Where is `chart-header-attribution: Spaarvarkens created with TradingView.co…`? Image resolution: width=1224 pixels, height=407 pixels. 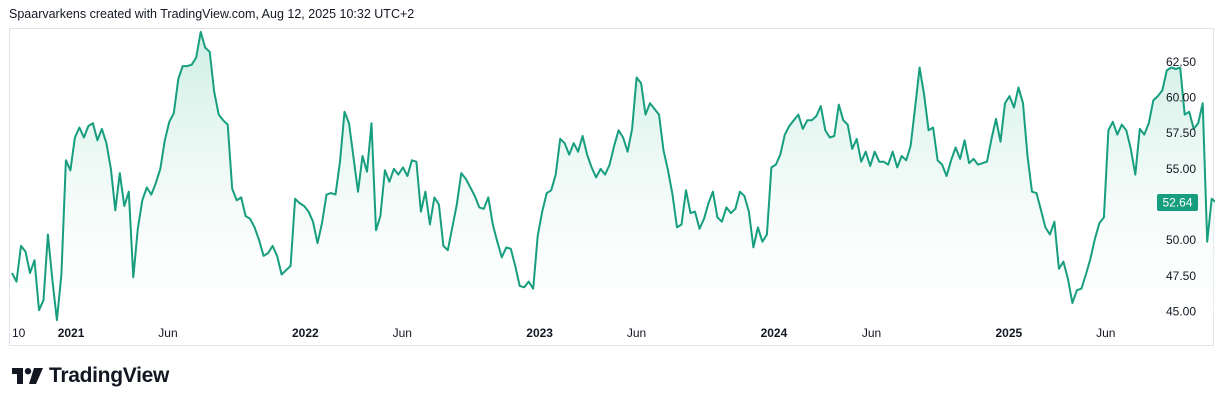
chart-header-attribution: Spaarvarkens created with TradingView.co… is located at coordinates (212, 14).